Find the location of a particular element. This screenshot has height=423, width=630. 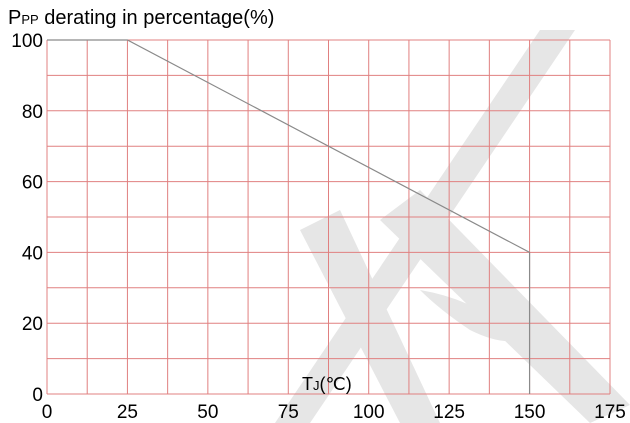

chart-title: PPP derating in percentage(%) is located at coordinates (141, 18).